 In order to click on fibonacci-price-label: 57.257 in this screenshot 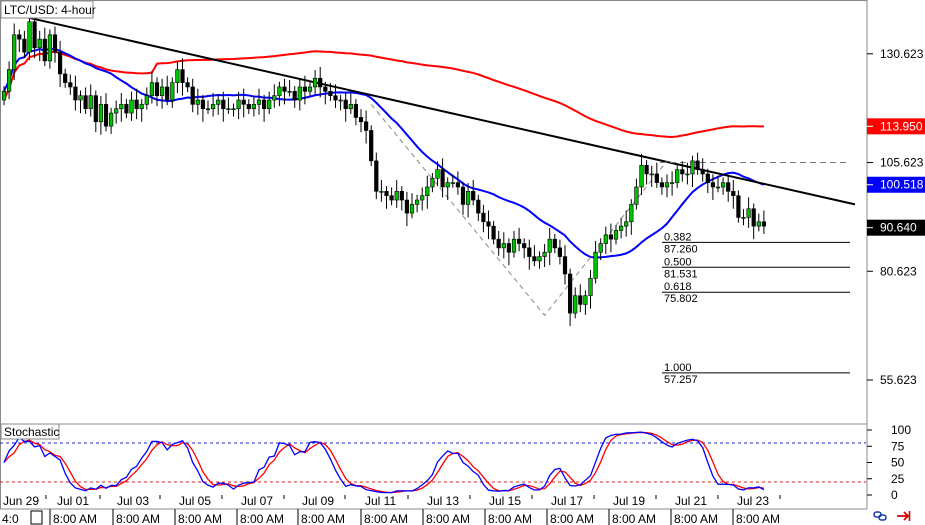, I will do `click(681, 380)`.